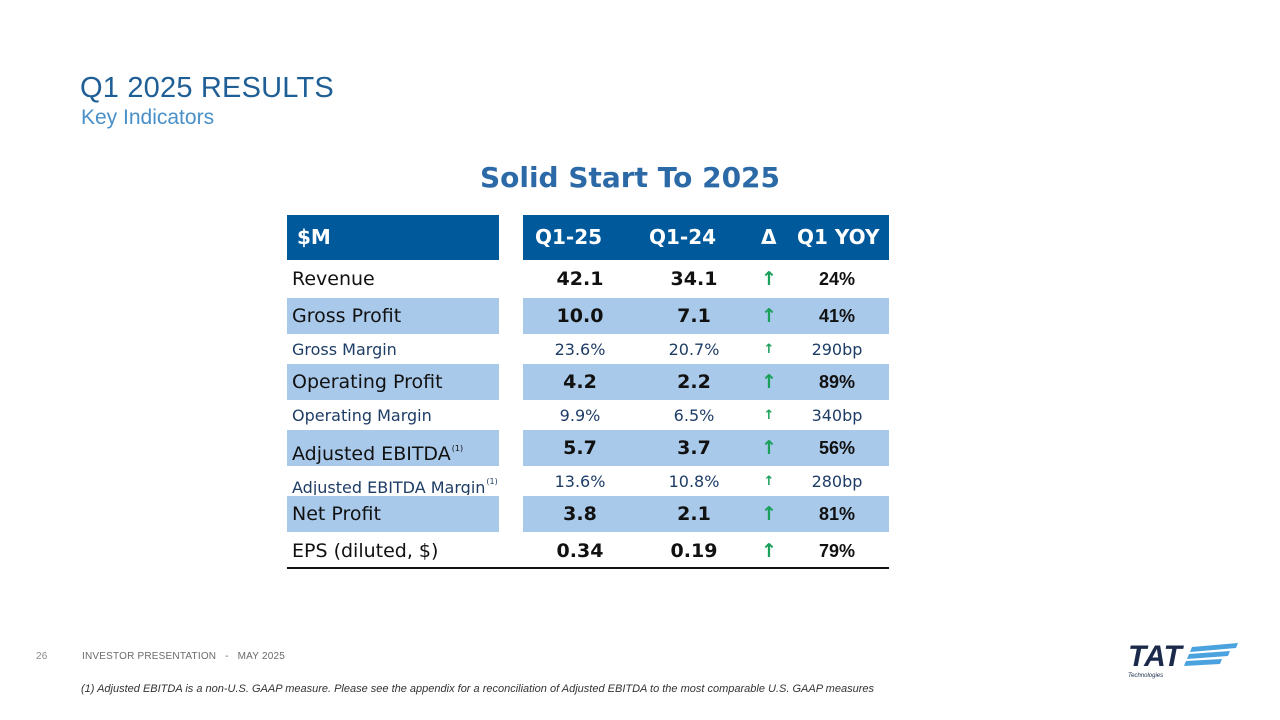 The width and height of the screenshot is (1280, 720). I want to click on table-row-eps: EPS (diluted, $) 0.34 0.19 ↑ 79%, so click(588, 550).